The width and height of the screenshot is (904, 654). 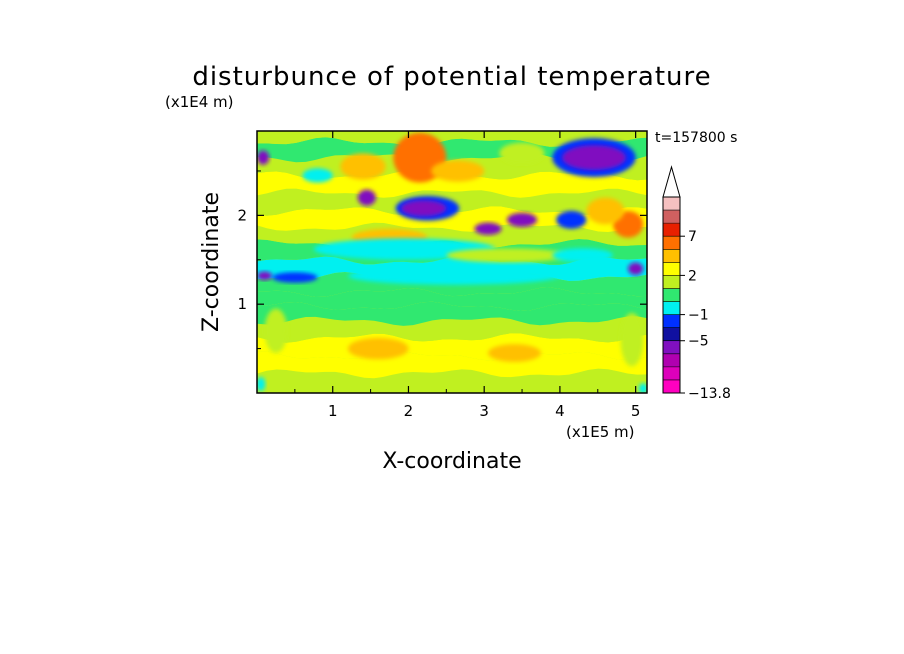 I want to click on x-tick-label: 1, so click(x=333, y=411).